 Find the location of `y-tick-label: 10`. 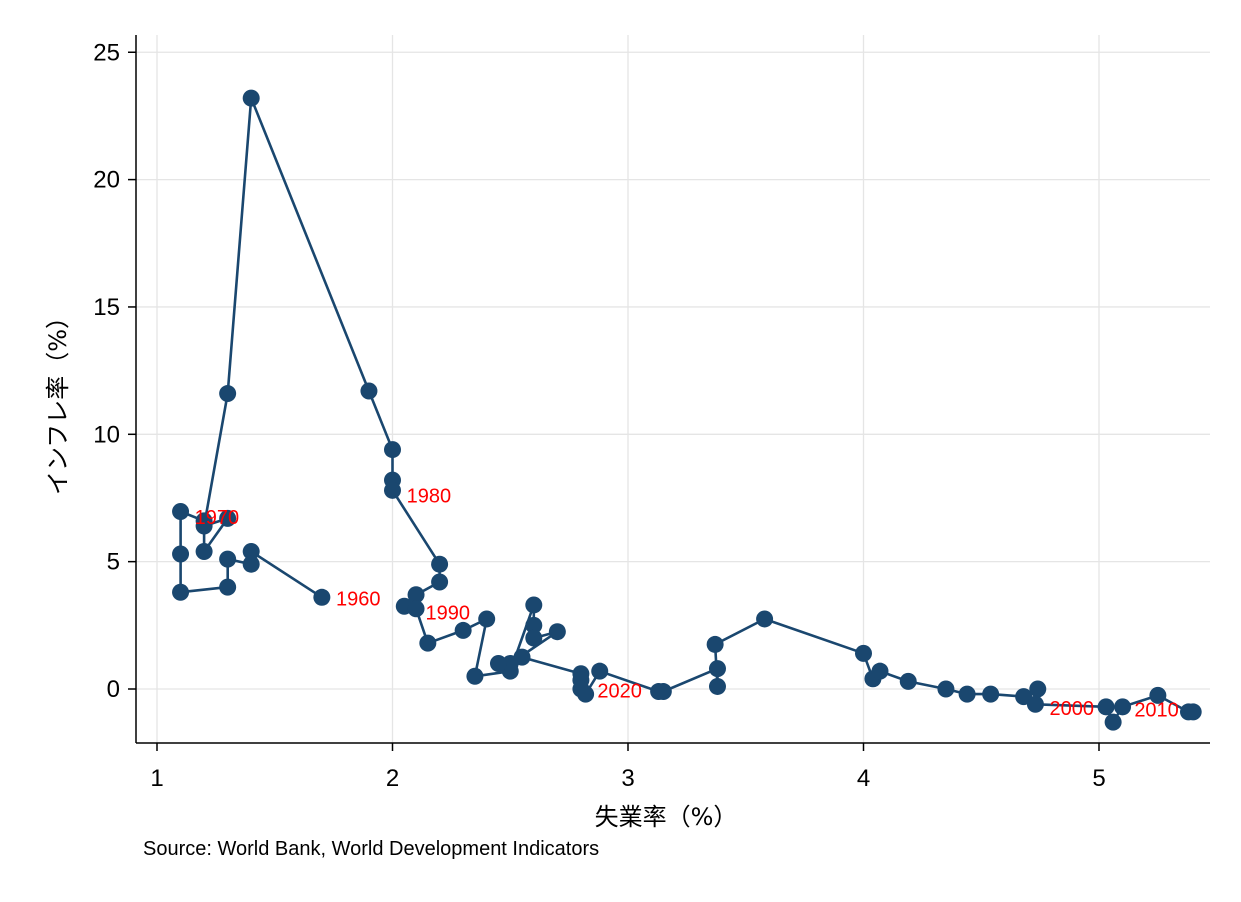

y-tick-label: 10 is located at coordinates (106, 434).